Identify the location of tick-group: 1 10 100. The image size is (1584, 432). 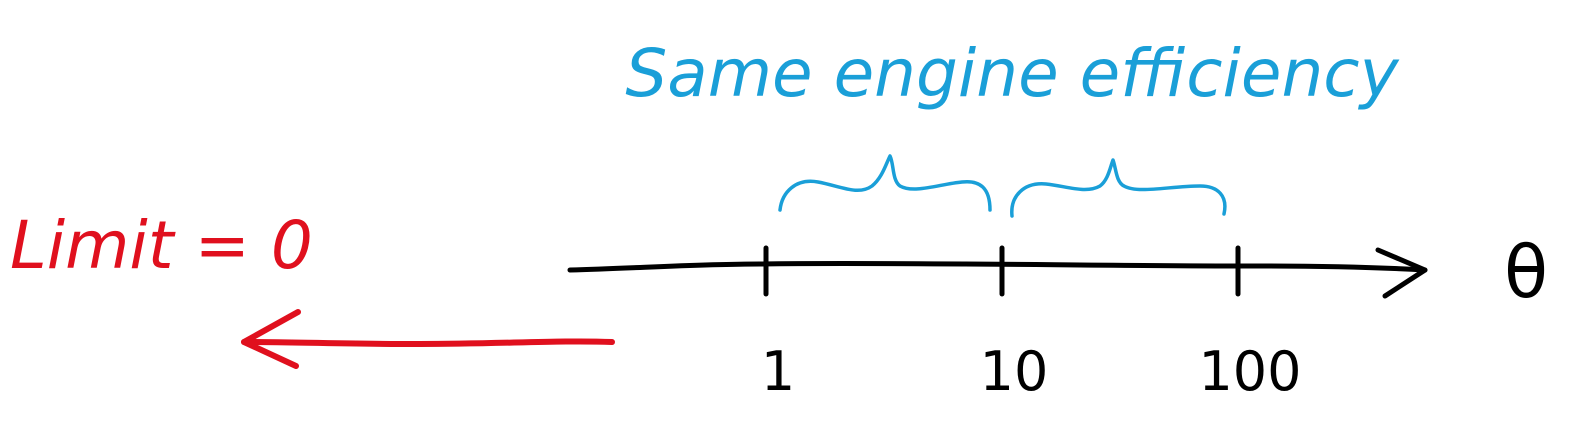
(1031, 324).